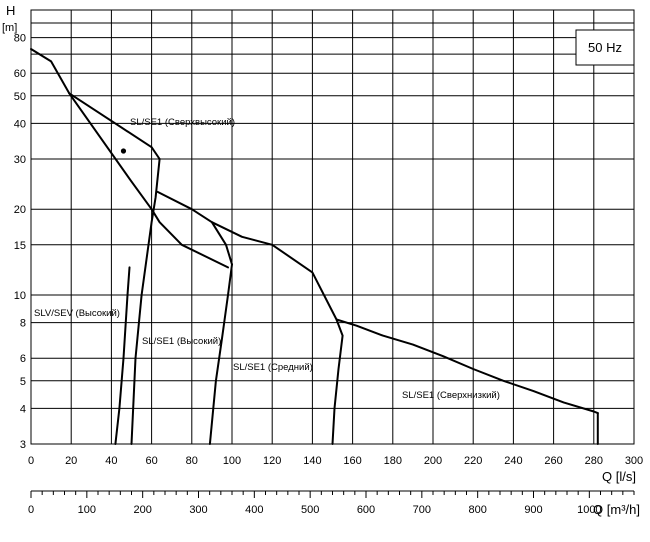  I want to click on annotation-high: SL/SE1 (Высокий), so click(181, 341).